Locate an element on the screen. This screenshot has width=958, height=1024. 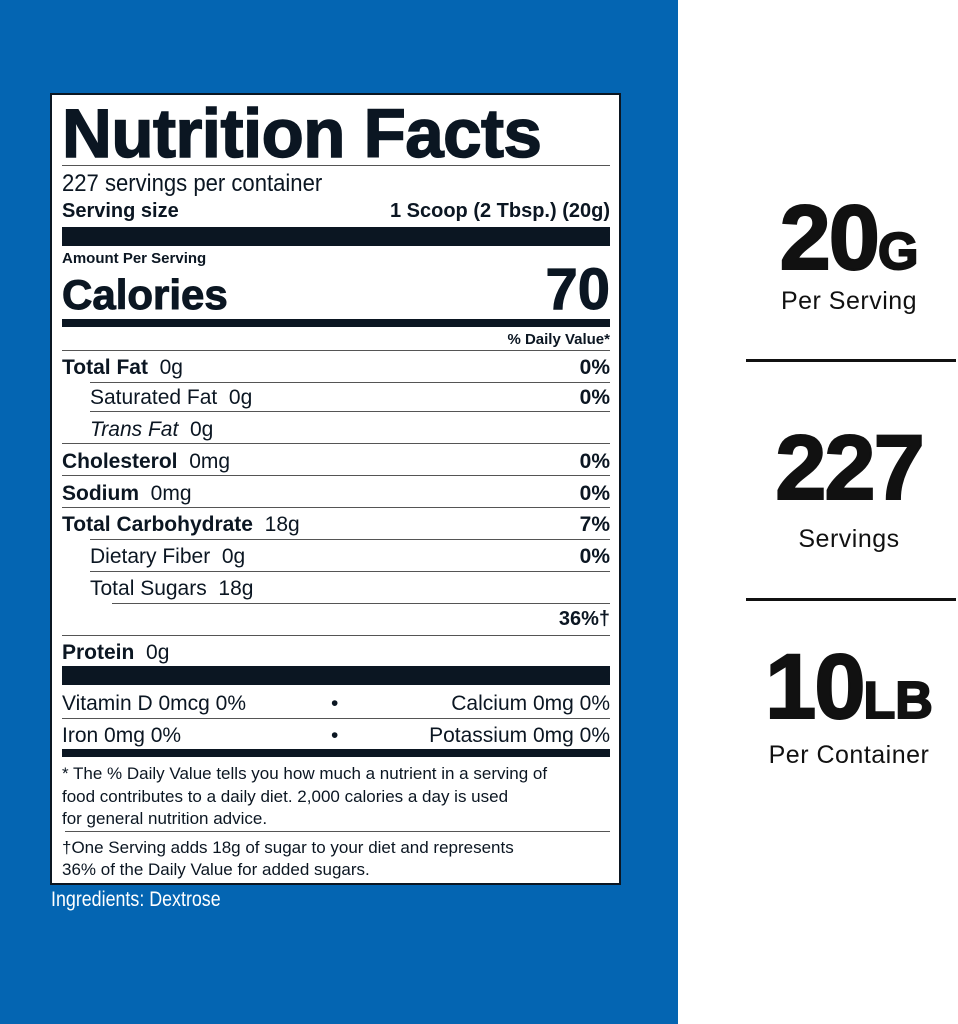
dv-dietary-fiber: 0% is located at coordinates (594, 556).